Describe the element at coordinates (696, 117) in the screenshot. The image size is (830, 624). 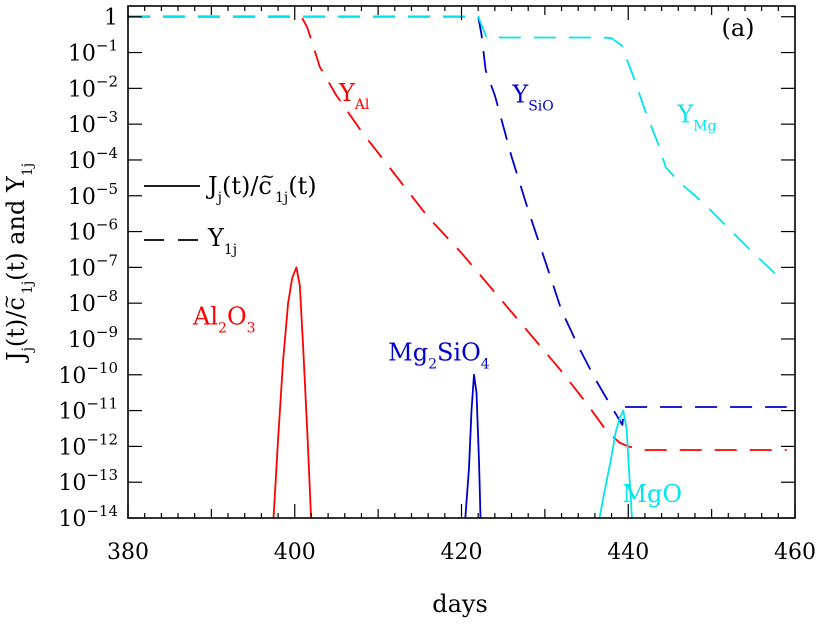
I see `annotation-label: YMg` at that location.